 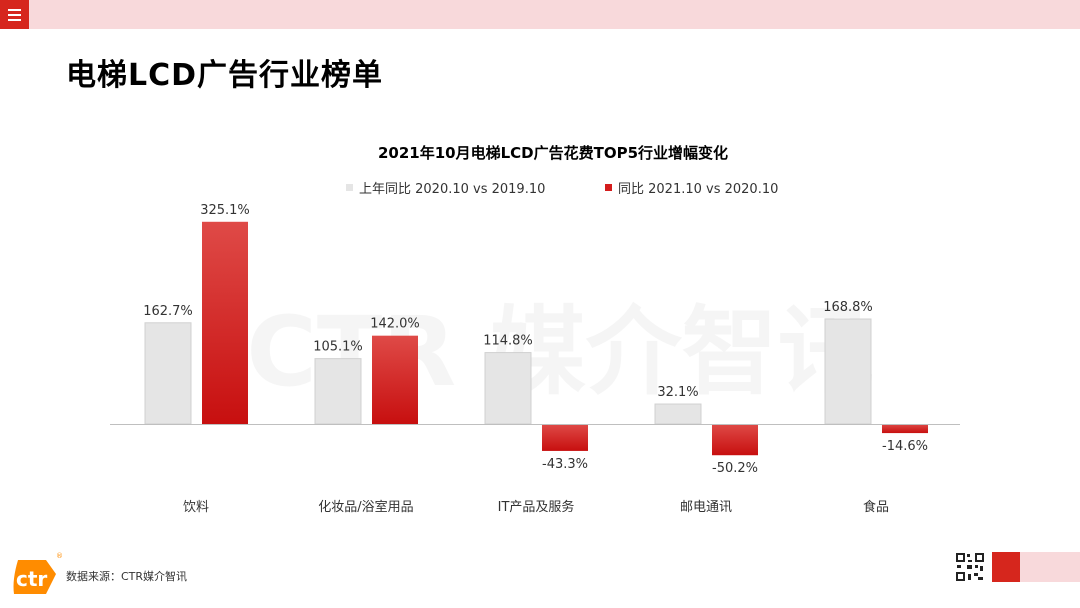 I want to click on category-label-4: 食品, so click(x=876, y=507).